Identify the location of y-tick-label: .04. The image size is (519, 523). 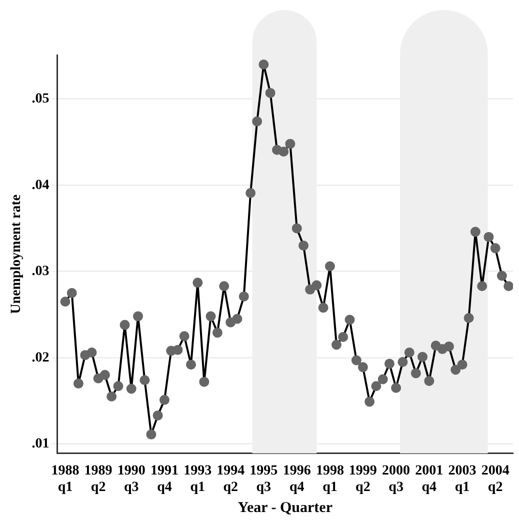
(41, 185).